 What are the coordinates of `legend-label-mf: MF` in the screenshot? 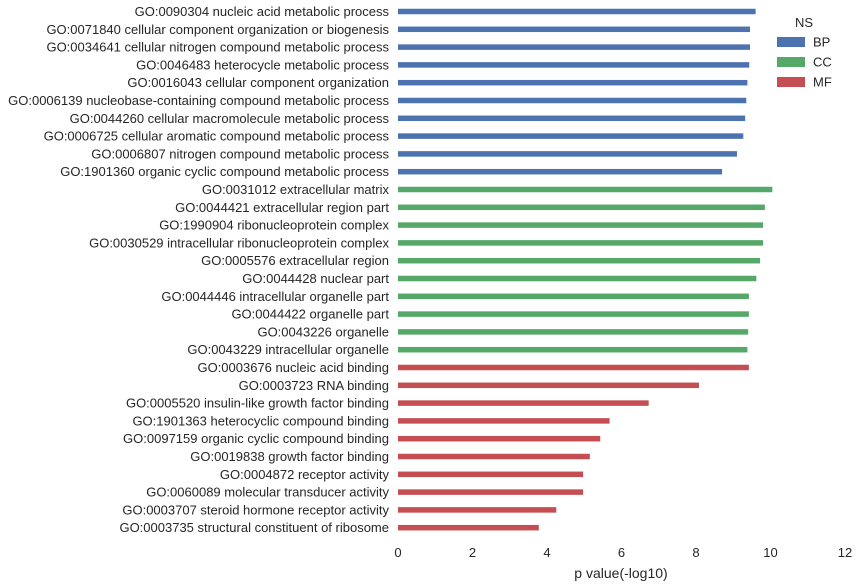 It's located at (822, 82).